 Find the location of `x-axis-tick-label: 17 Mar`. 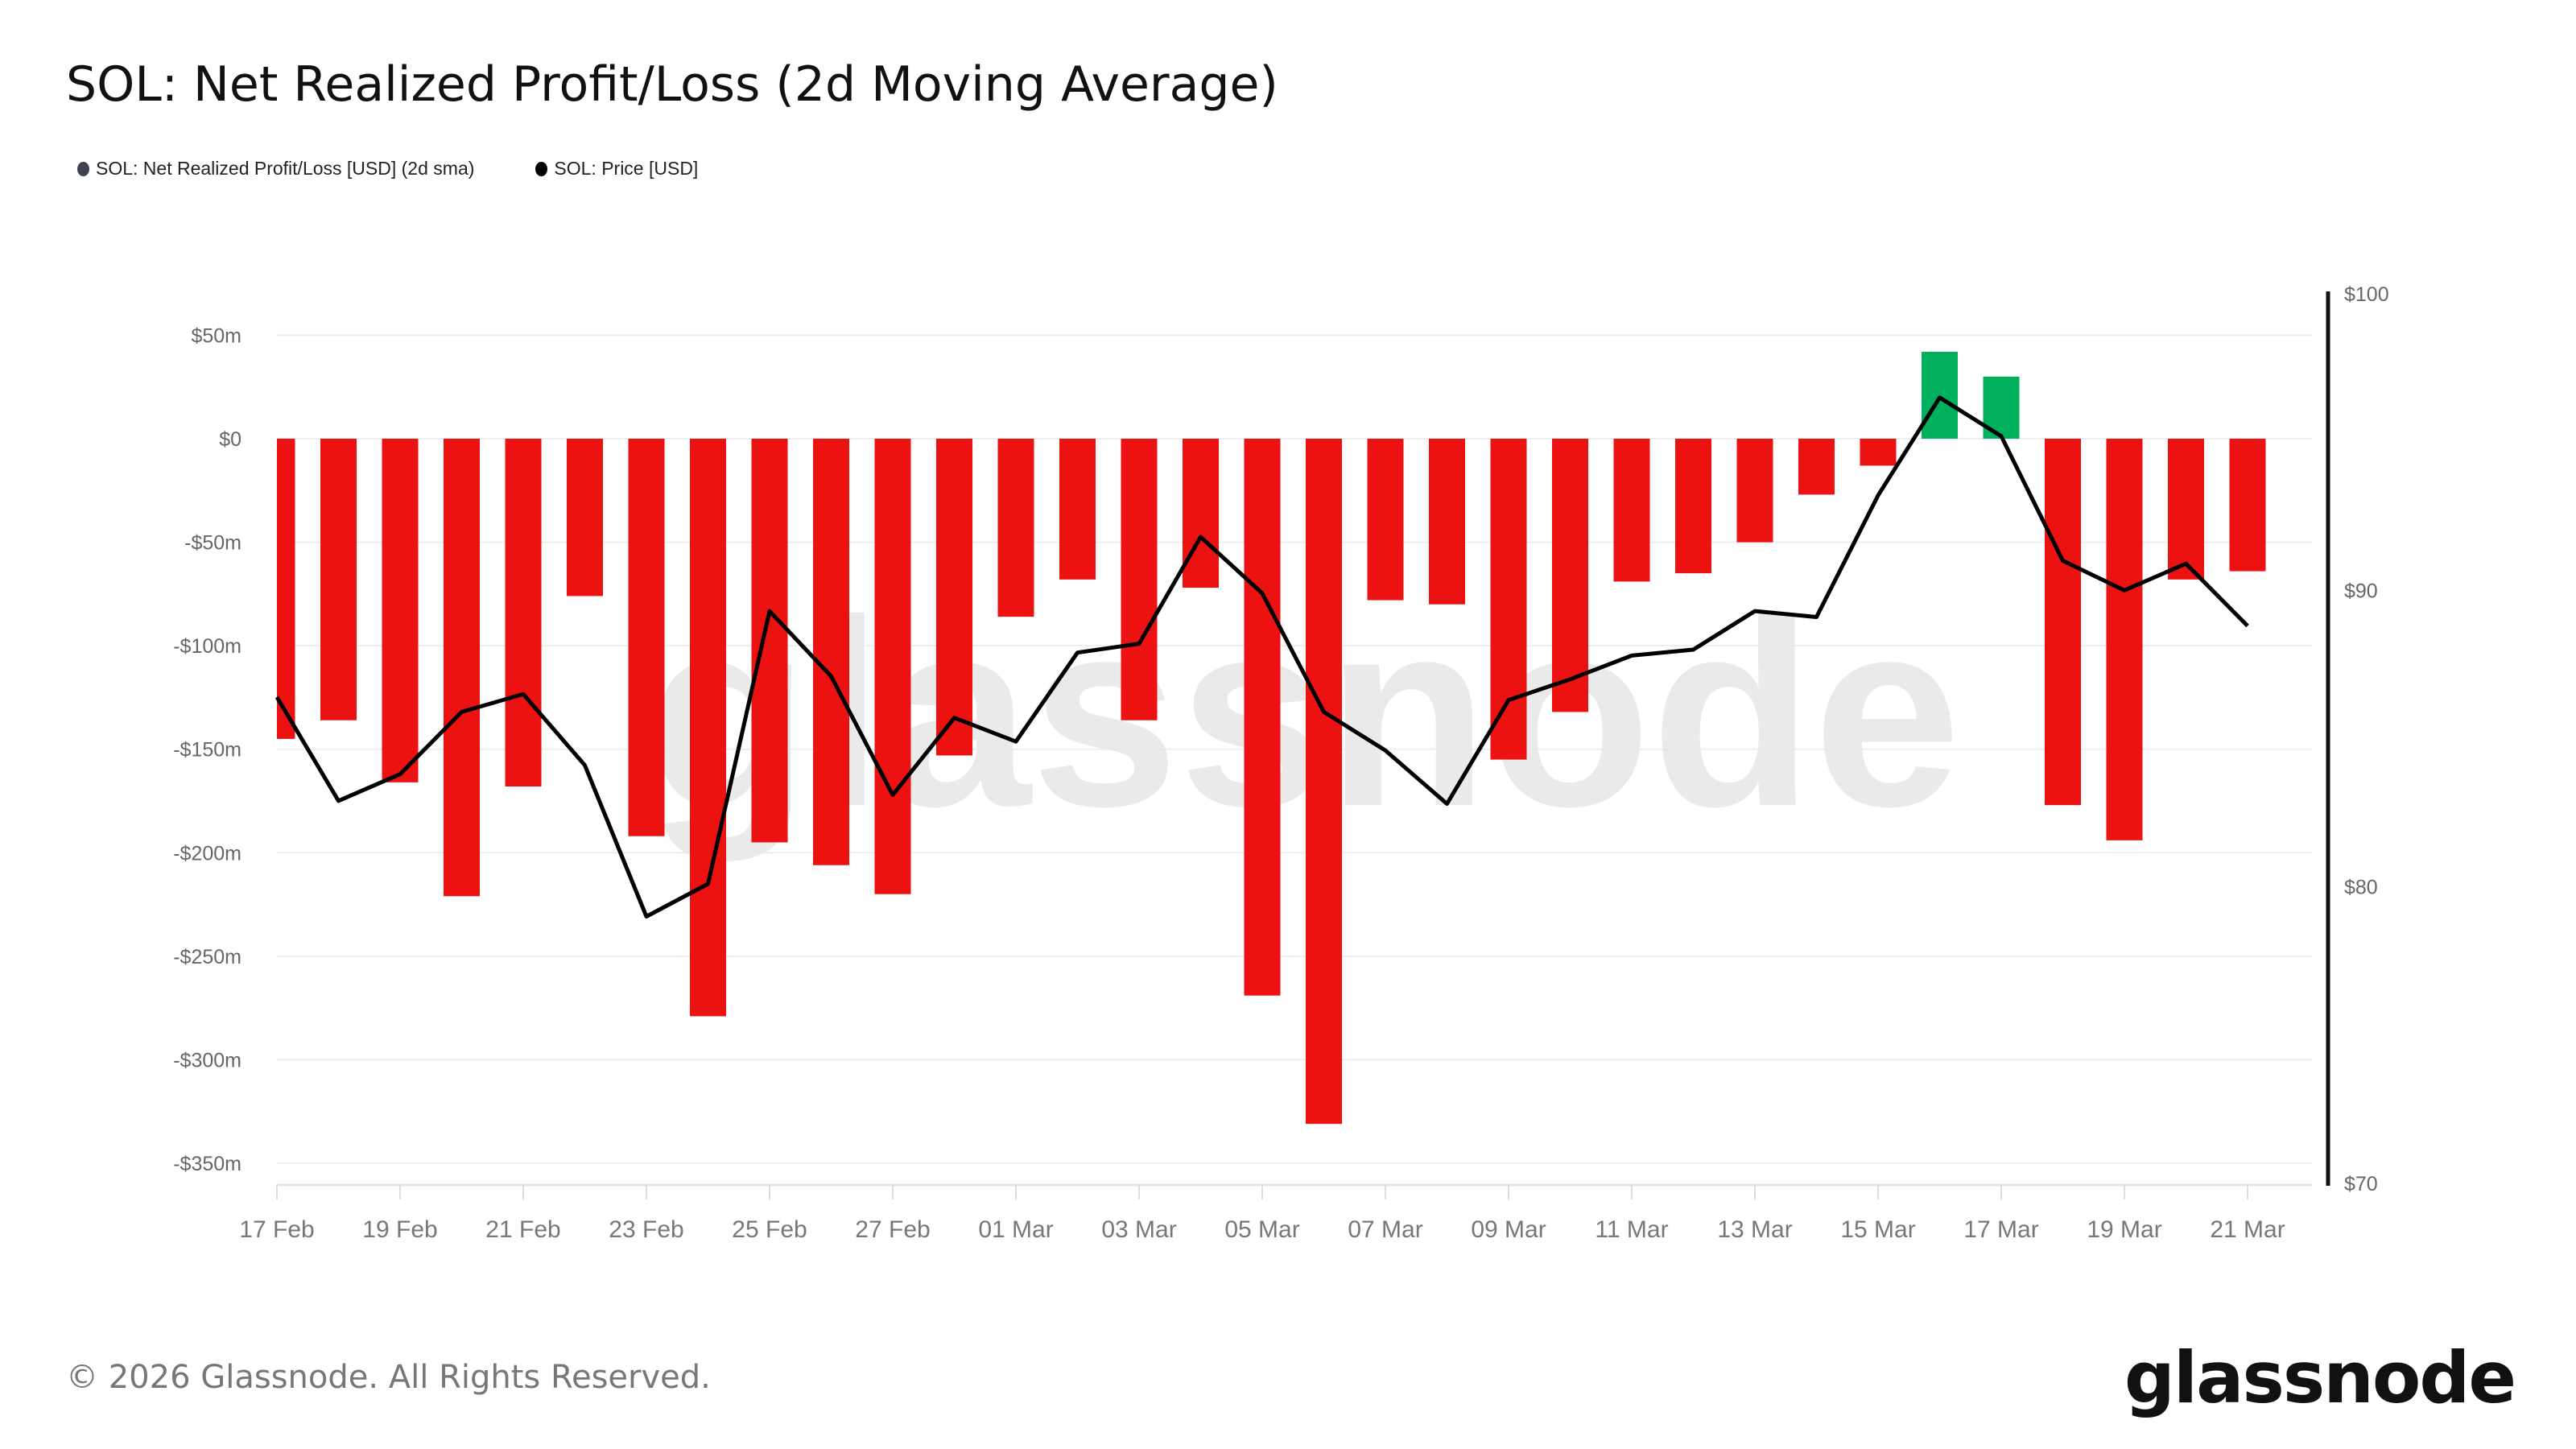

x-axis-tick-label: 17 Mar is located at coordinates (2000, 1229).